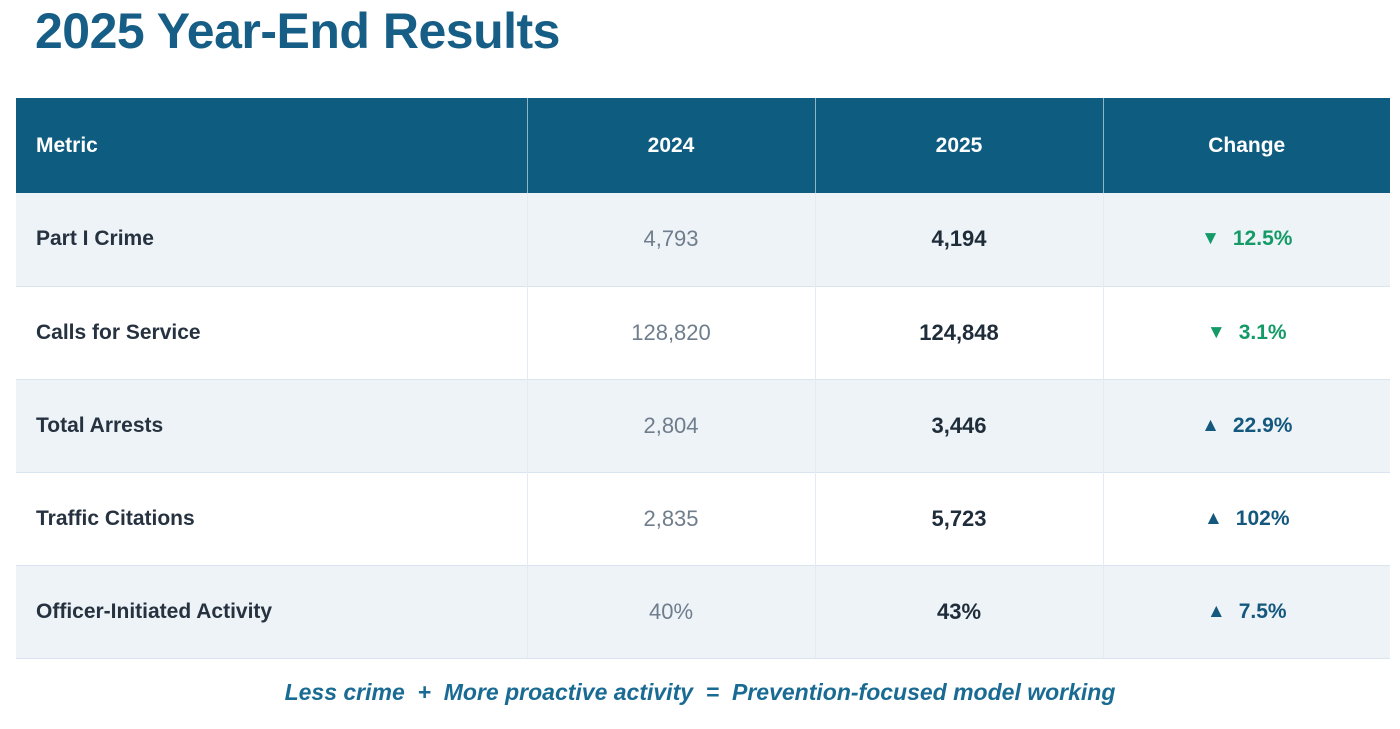 This screenshot has height=729, width=1400. I want to click on column-header-change: Change, so click(1246, 145).